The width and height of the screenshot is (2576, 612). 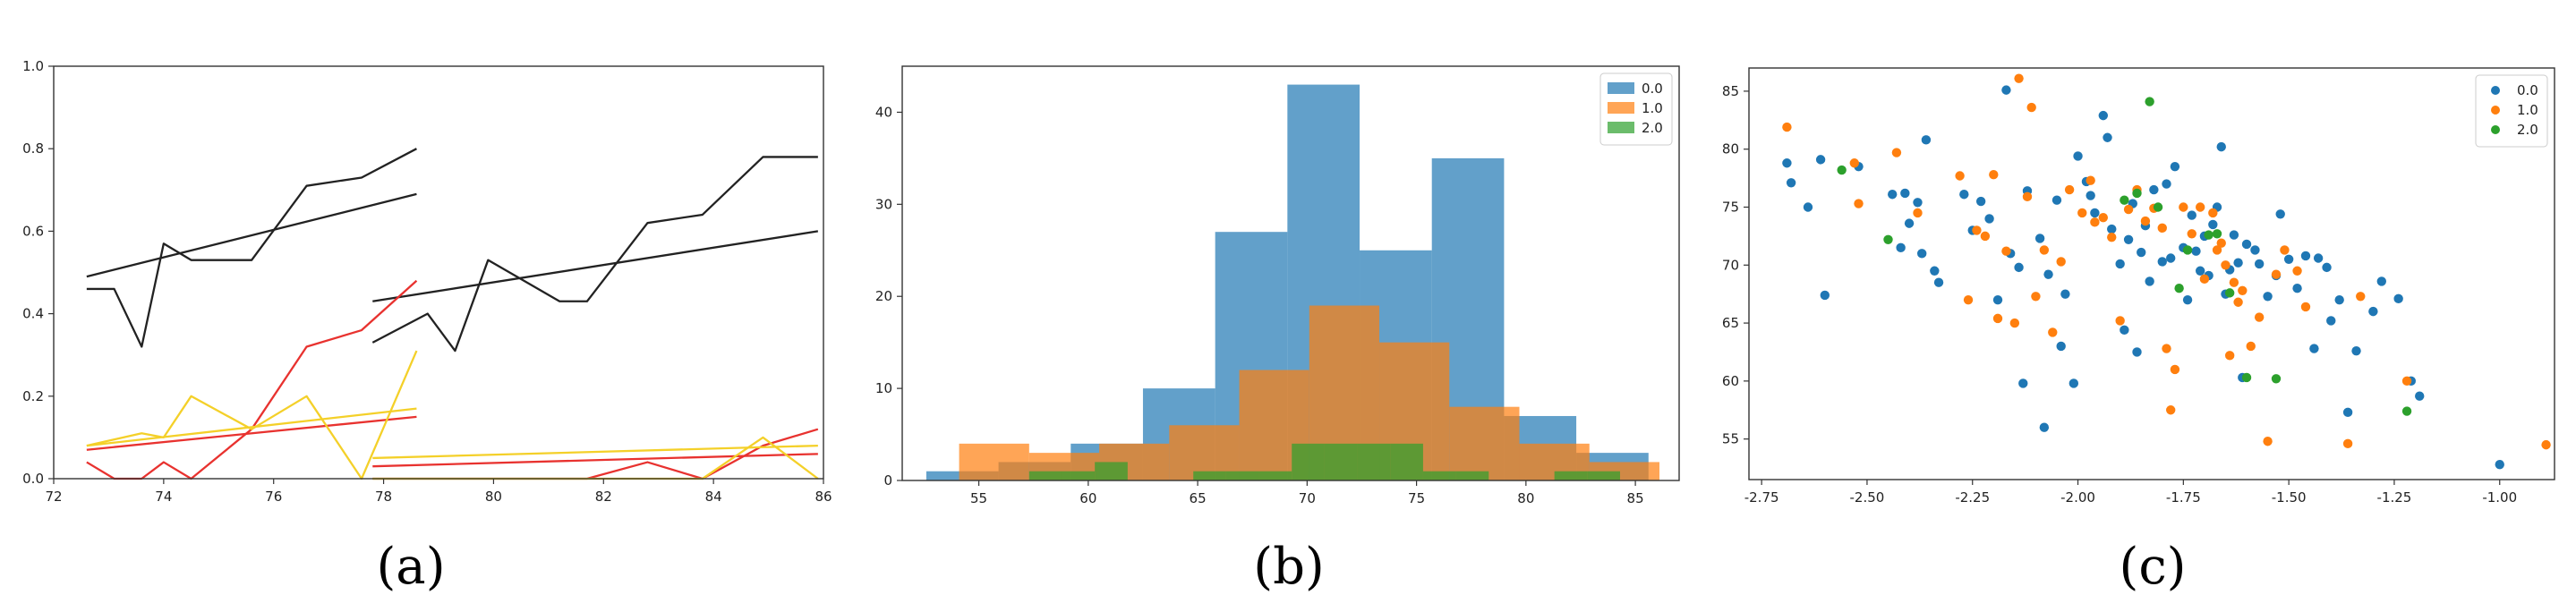 I want to click on legend-label: 0.0, so click(x=2527, y=90).